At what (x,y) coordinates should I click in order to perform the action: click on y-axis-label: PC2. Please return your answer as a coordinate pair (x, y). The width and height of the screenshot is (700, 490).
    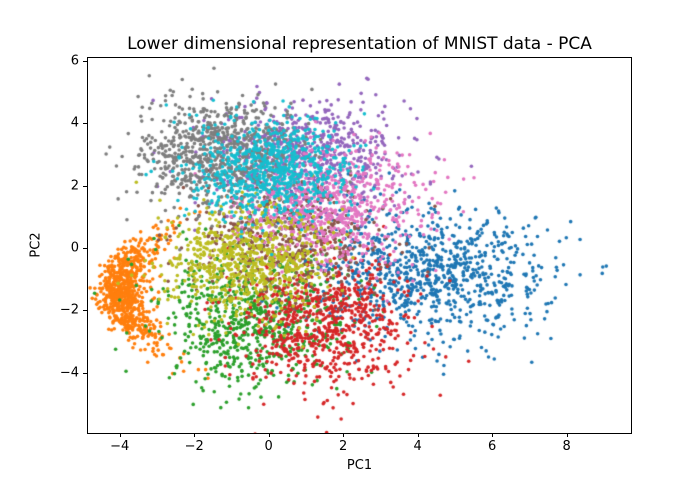
    Looking at the image, I should click on (36, 245).